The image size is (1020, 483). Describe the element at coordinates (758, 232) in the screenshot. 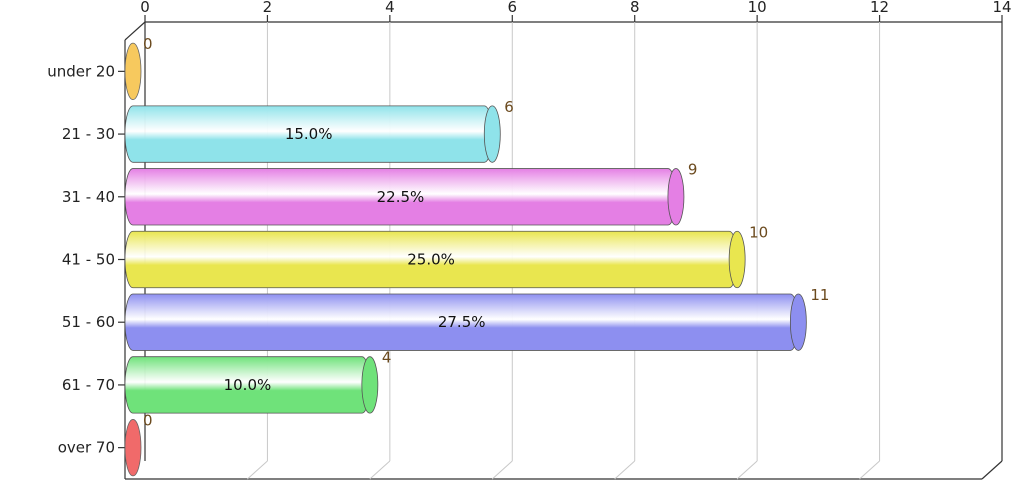

I see `value-label-41-50: 10` at that location.